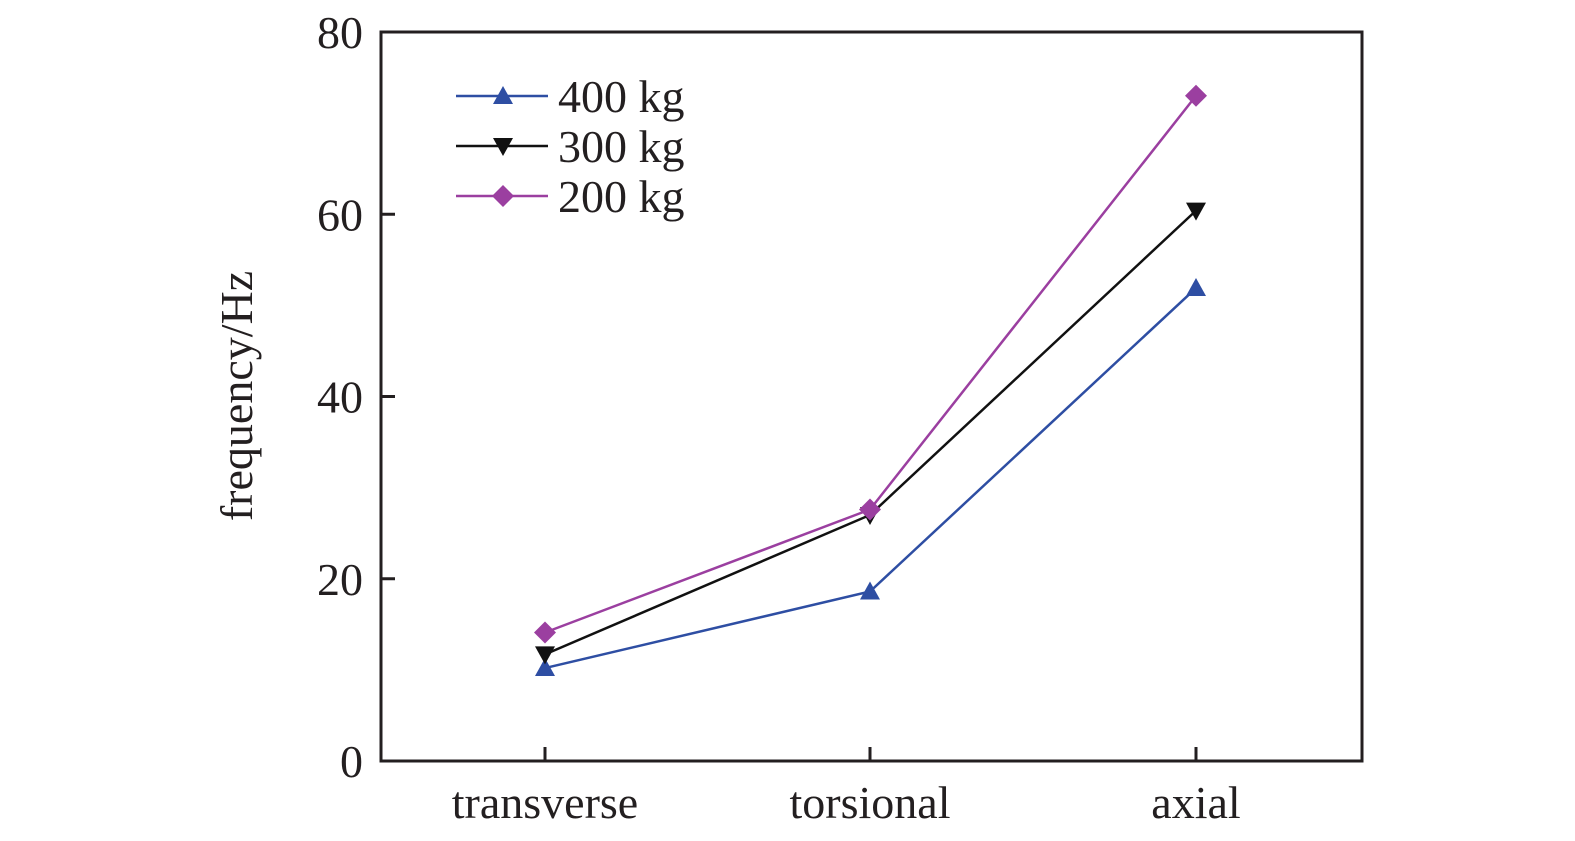 The image size is (1575, 841). What do you see at coordinates (236, 396) in the screenshot?
I see `y-axis-label: frequency/Hz` at bounding box center [236, 396].